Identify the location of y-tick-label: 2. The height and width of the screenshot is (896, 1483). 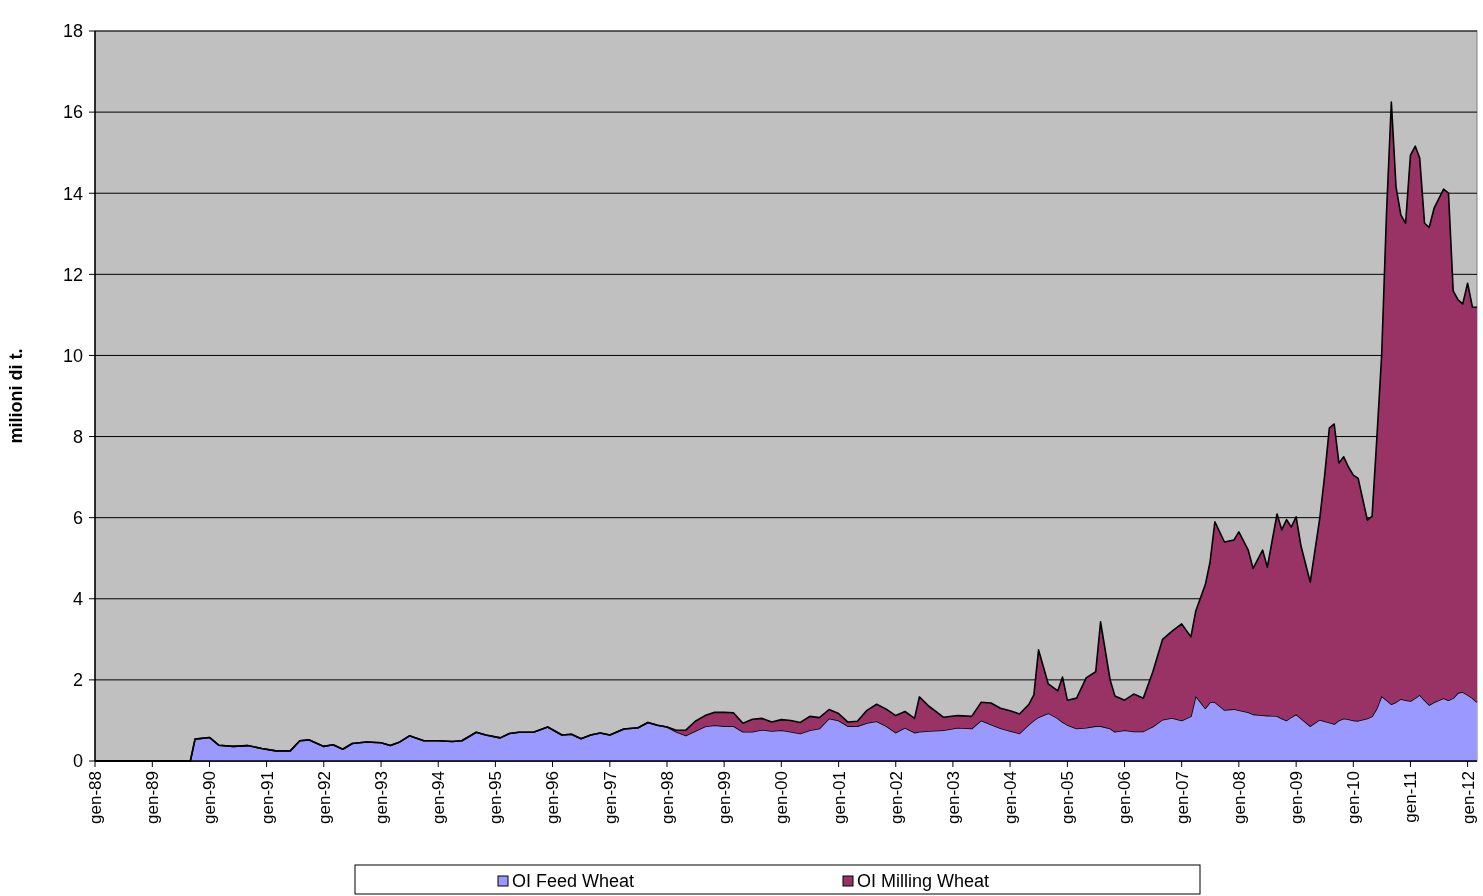
(77, 680).